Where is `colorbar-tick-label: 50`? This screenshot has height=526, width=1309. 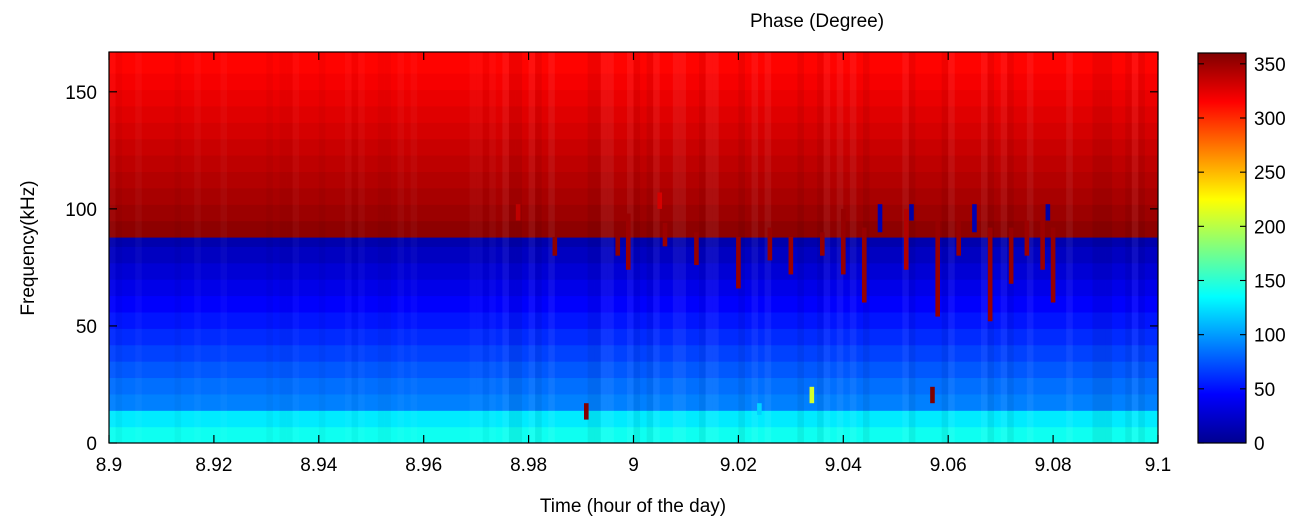
colorbar-tick-label: 50 is located at coordinates (1264, 390).